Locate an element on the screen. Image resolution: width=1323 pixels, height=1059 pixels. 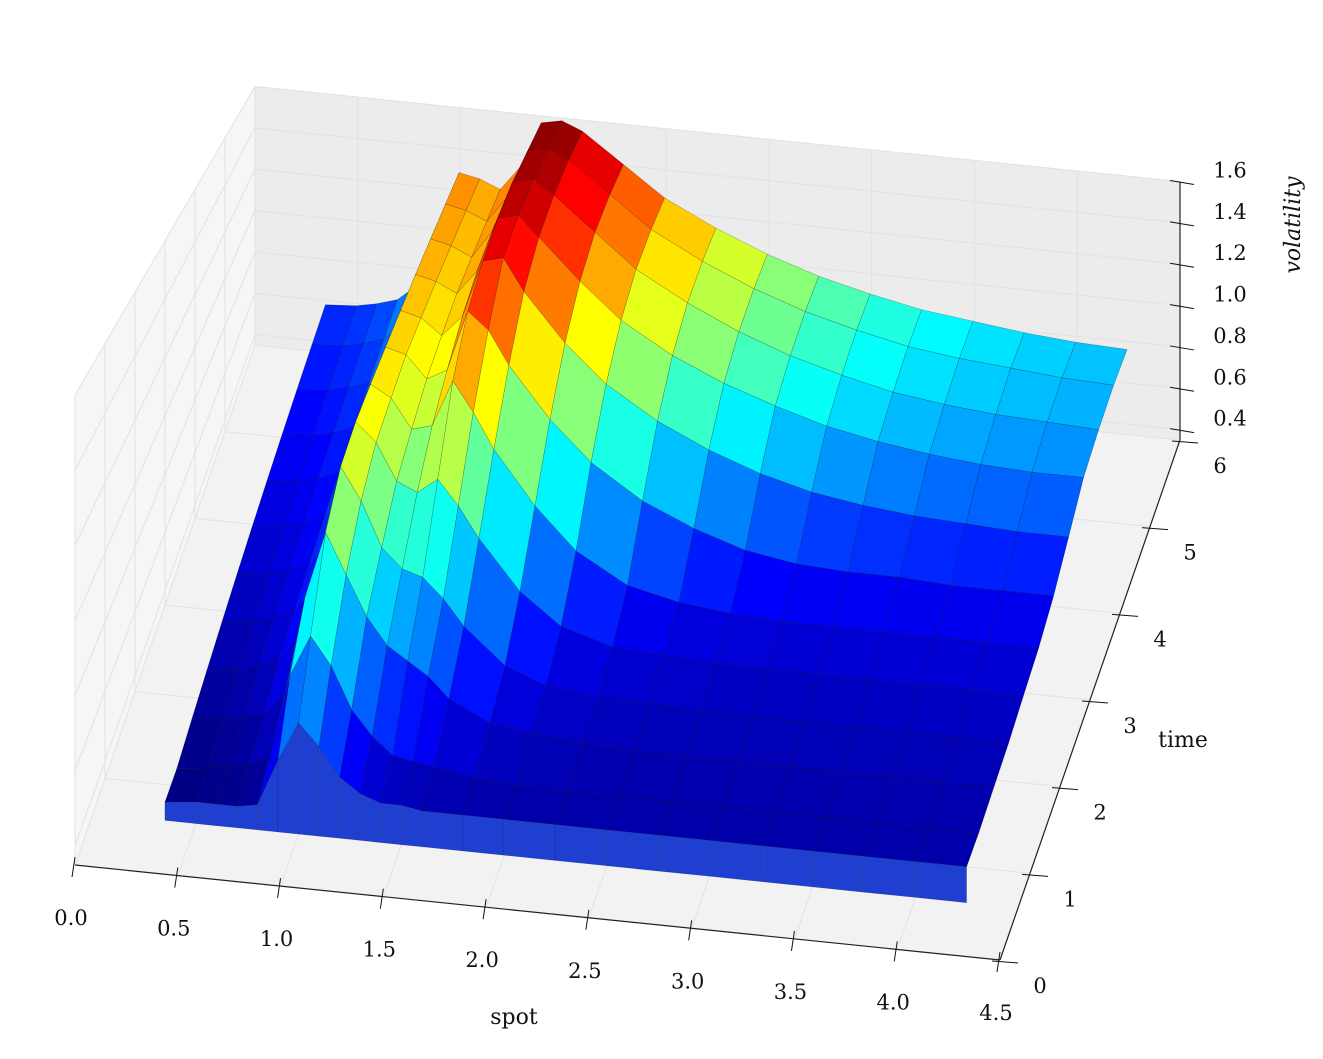
x-tick-label: 2.5 is located at coordinates (584, 971).